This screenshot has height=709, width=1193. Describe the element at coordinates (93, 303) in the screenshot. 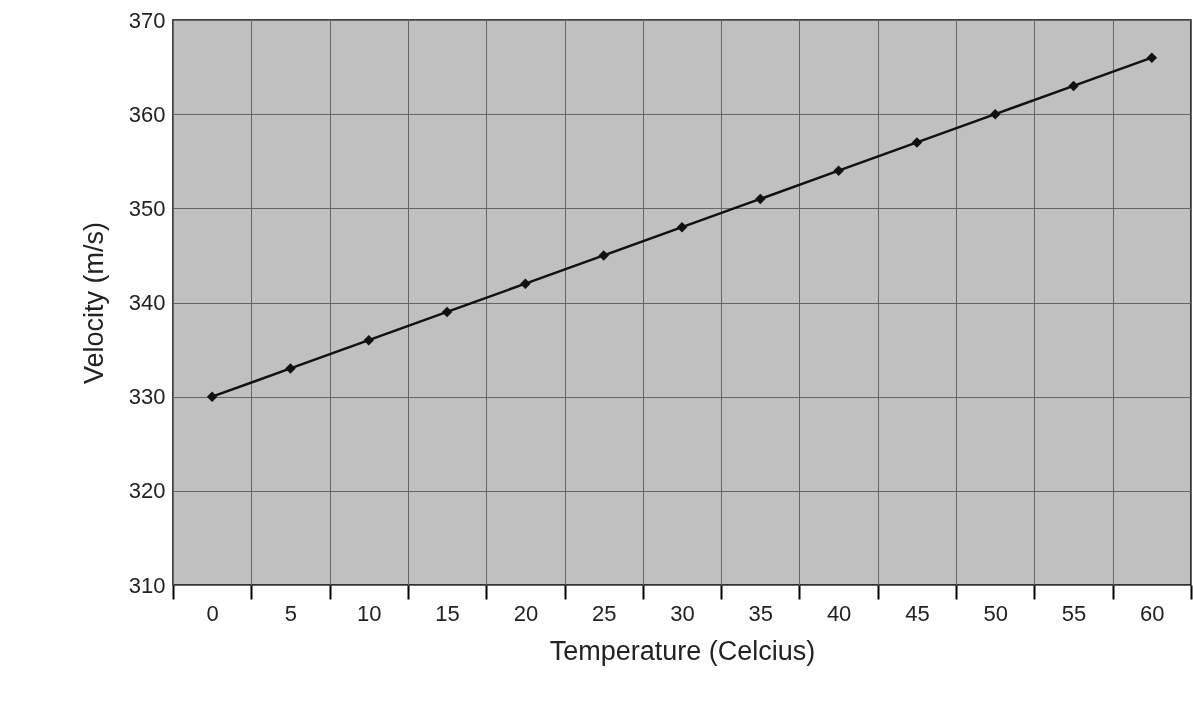

I see `y-axis-title: Velocity (m/s)` at that location.